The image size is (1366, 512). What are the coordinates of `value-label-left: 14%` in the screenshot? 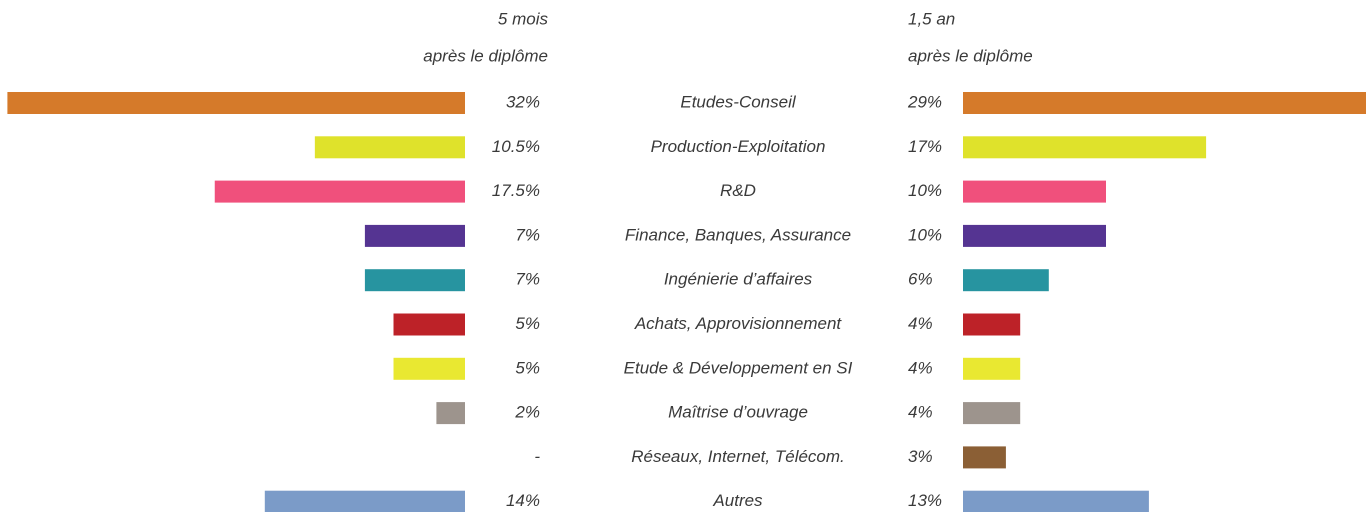 It's located at (523, 500).